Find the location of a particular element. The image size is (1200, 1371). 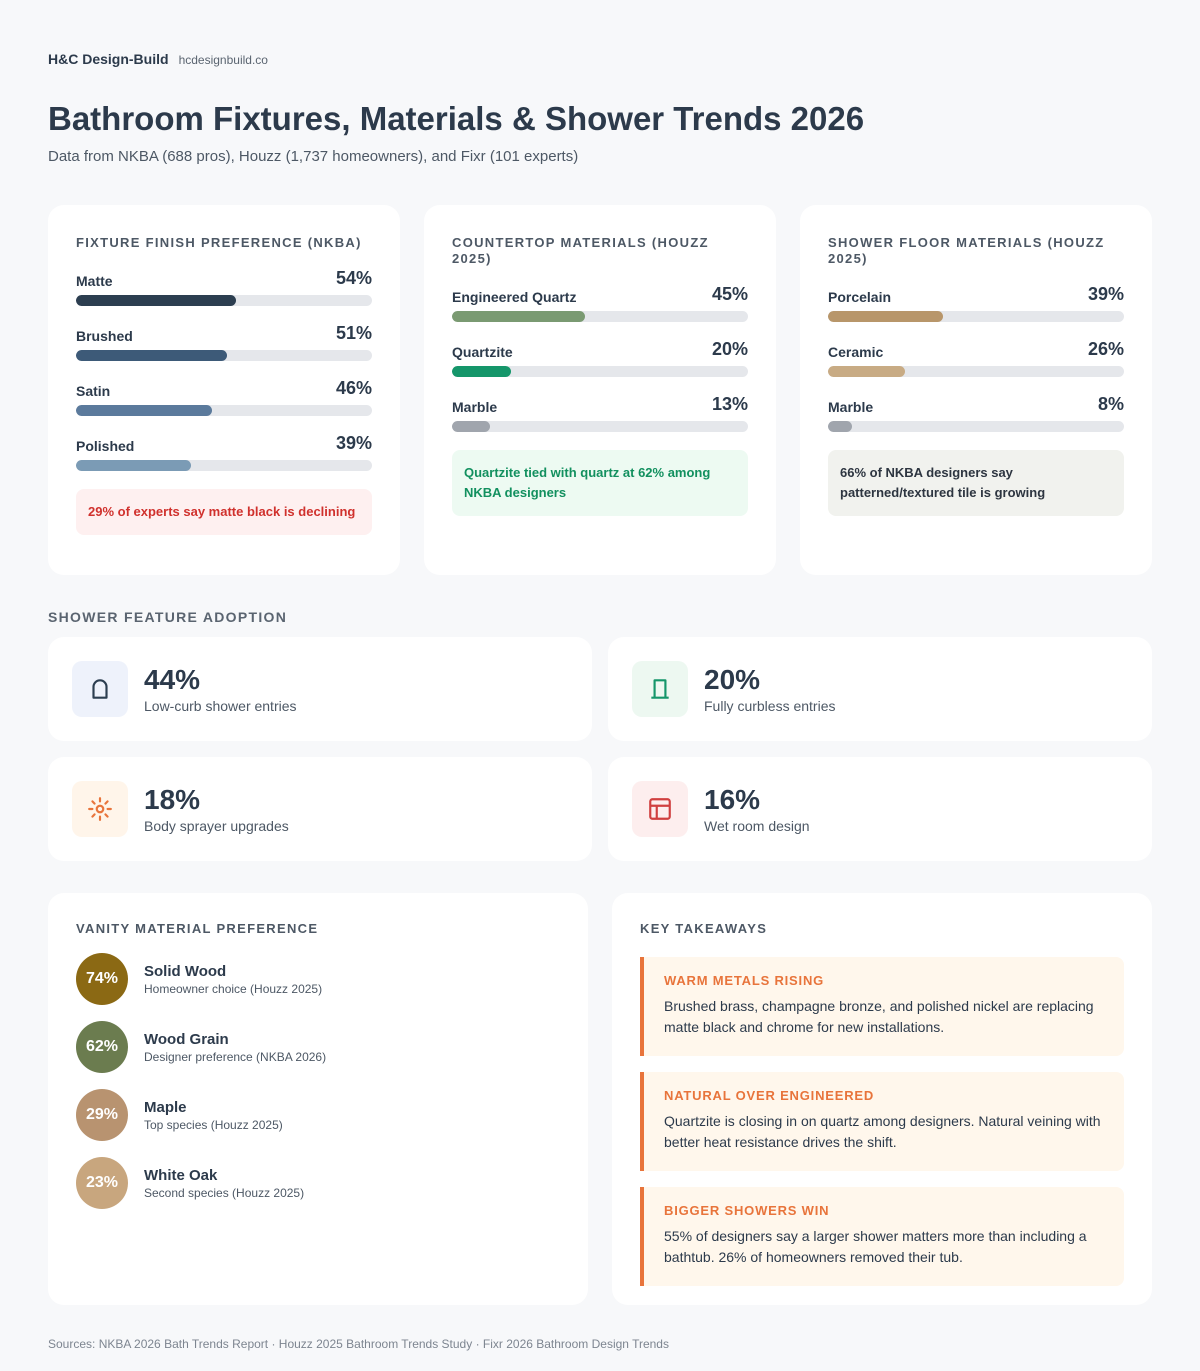

bar-row: Satin 46% is located at coordinates (224, 396).